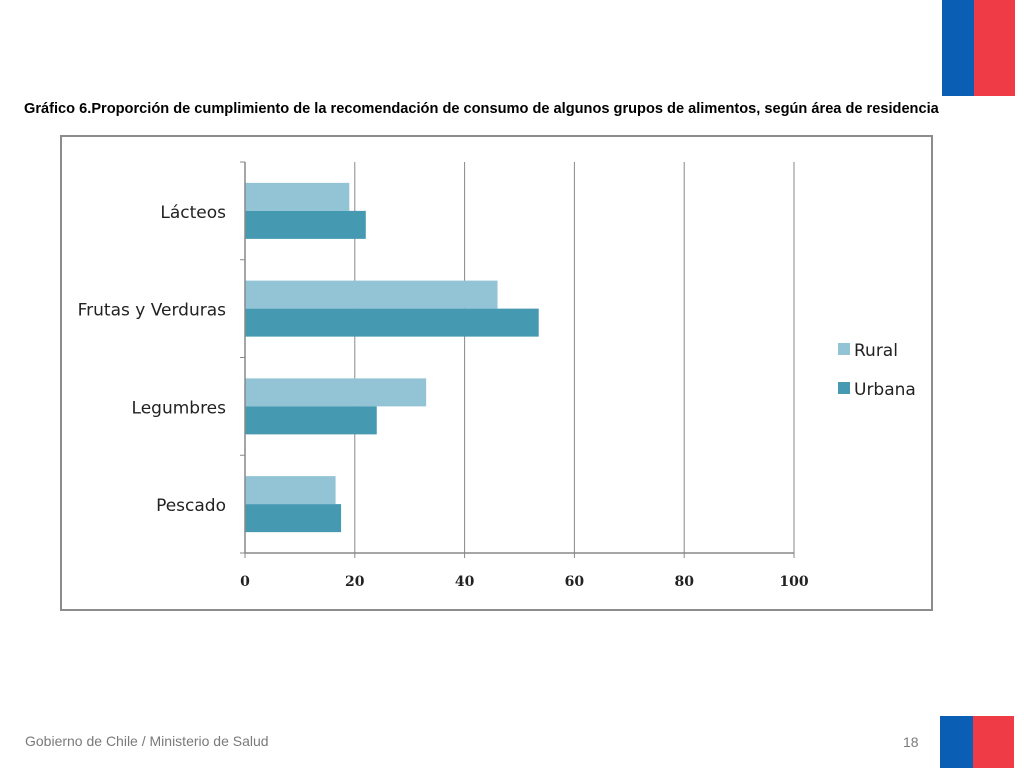  I want to click on footer-text: Gobierno de Chile / Ministerio de Salud, so click(147, 741).